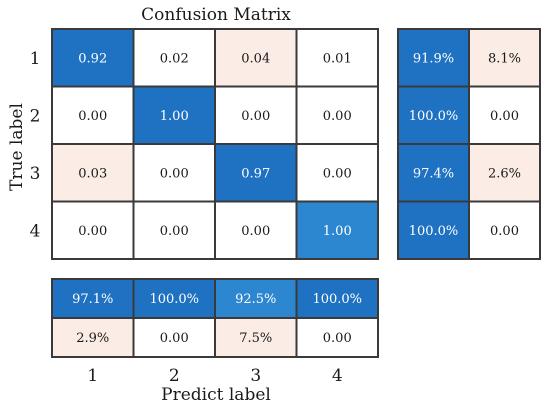  I want to click on row-summary-correct-r3-rect, so click(433, 173).